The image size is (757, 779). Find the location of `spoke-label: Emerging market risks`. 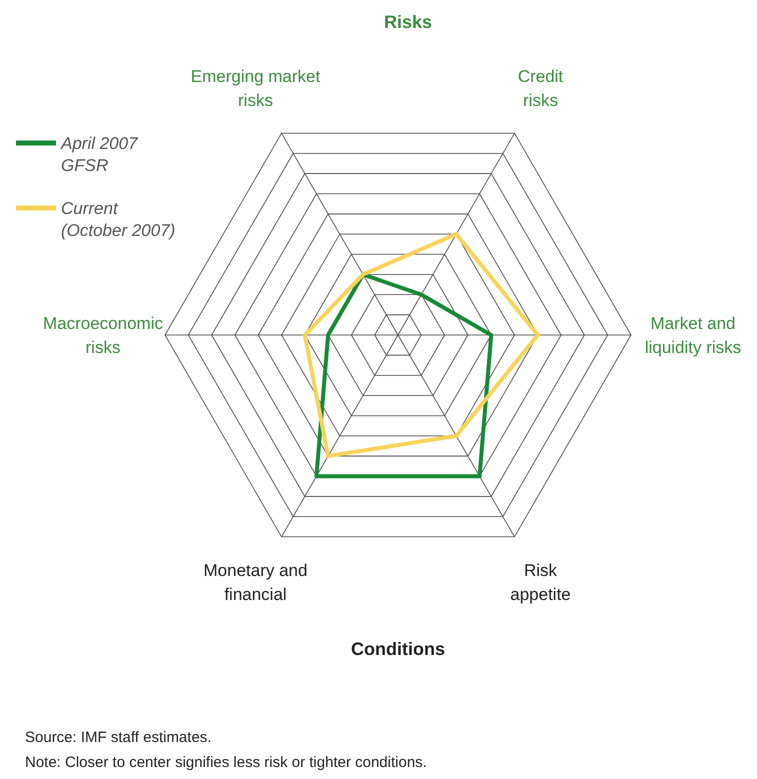

spoke-label: Emerging market risks is located at coordinates (255, 88).